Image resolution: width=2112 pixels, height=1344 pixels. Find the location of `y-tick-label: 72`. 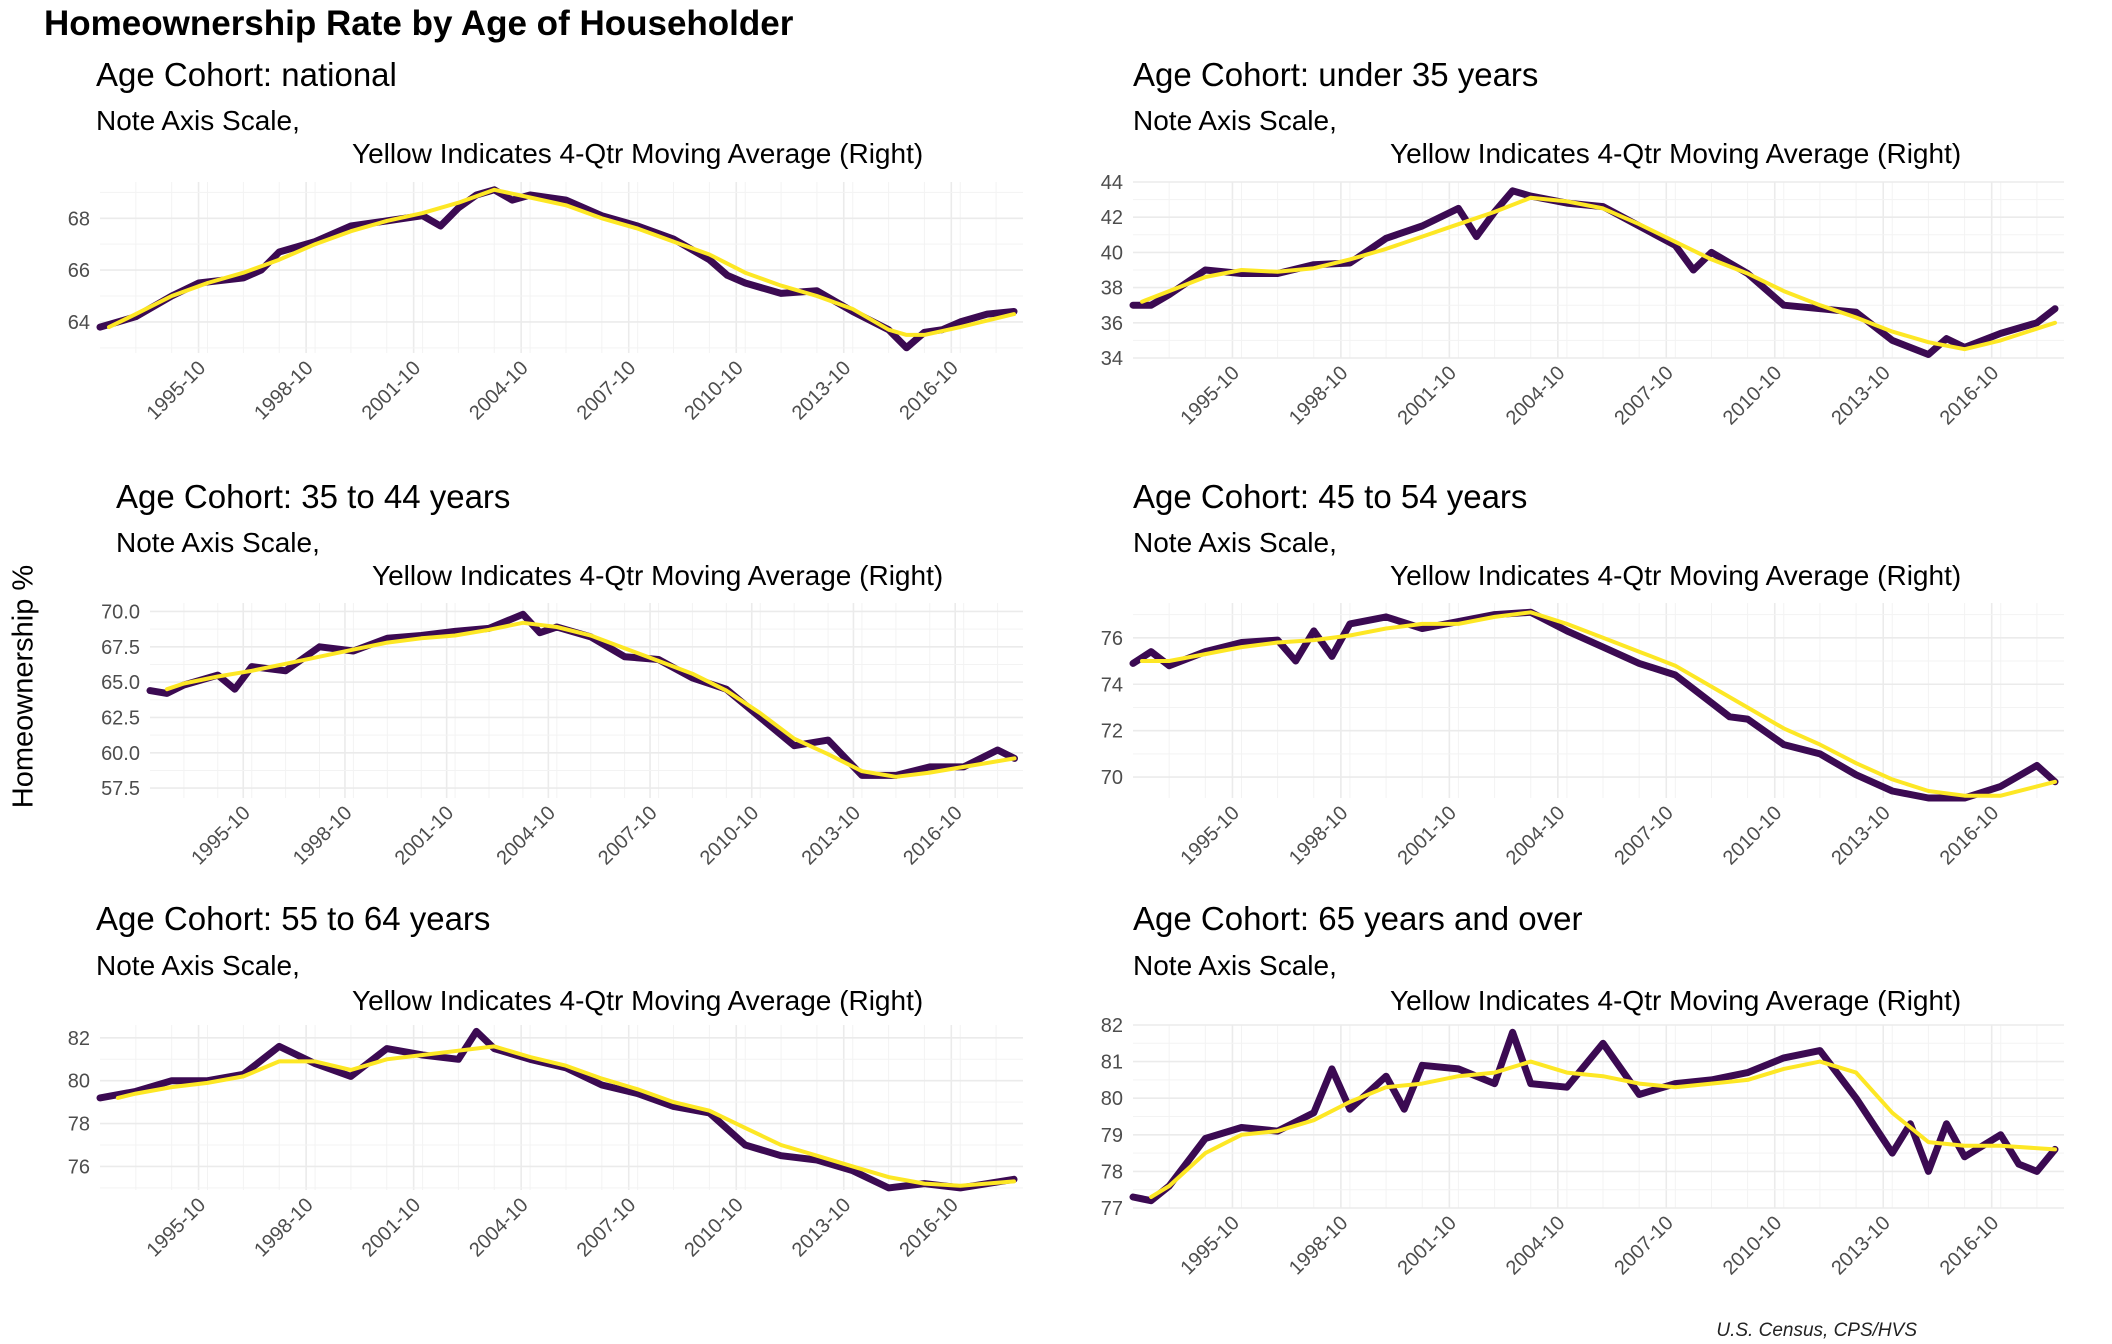

y-tick-label: 72 is located at coordinates (1112, 732).